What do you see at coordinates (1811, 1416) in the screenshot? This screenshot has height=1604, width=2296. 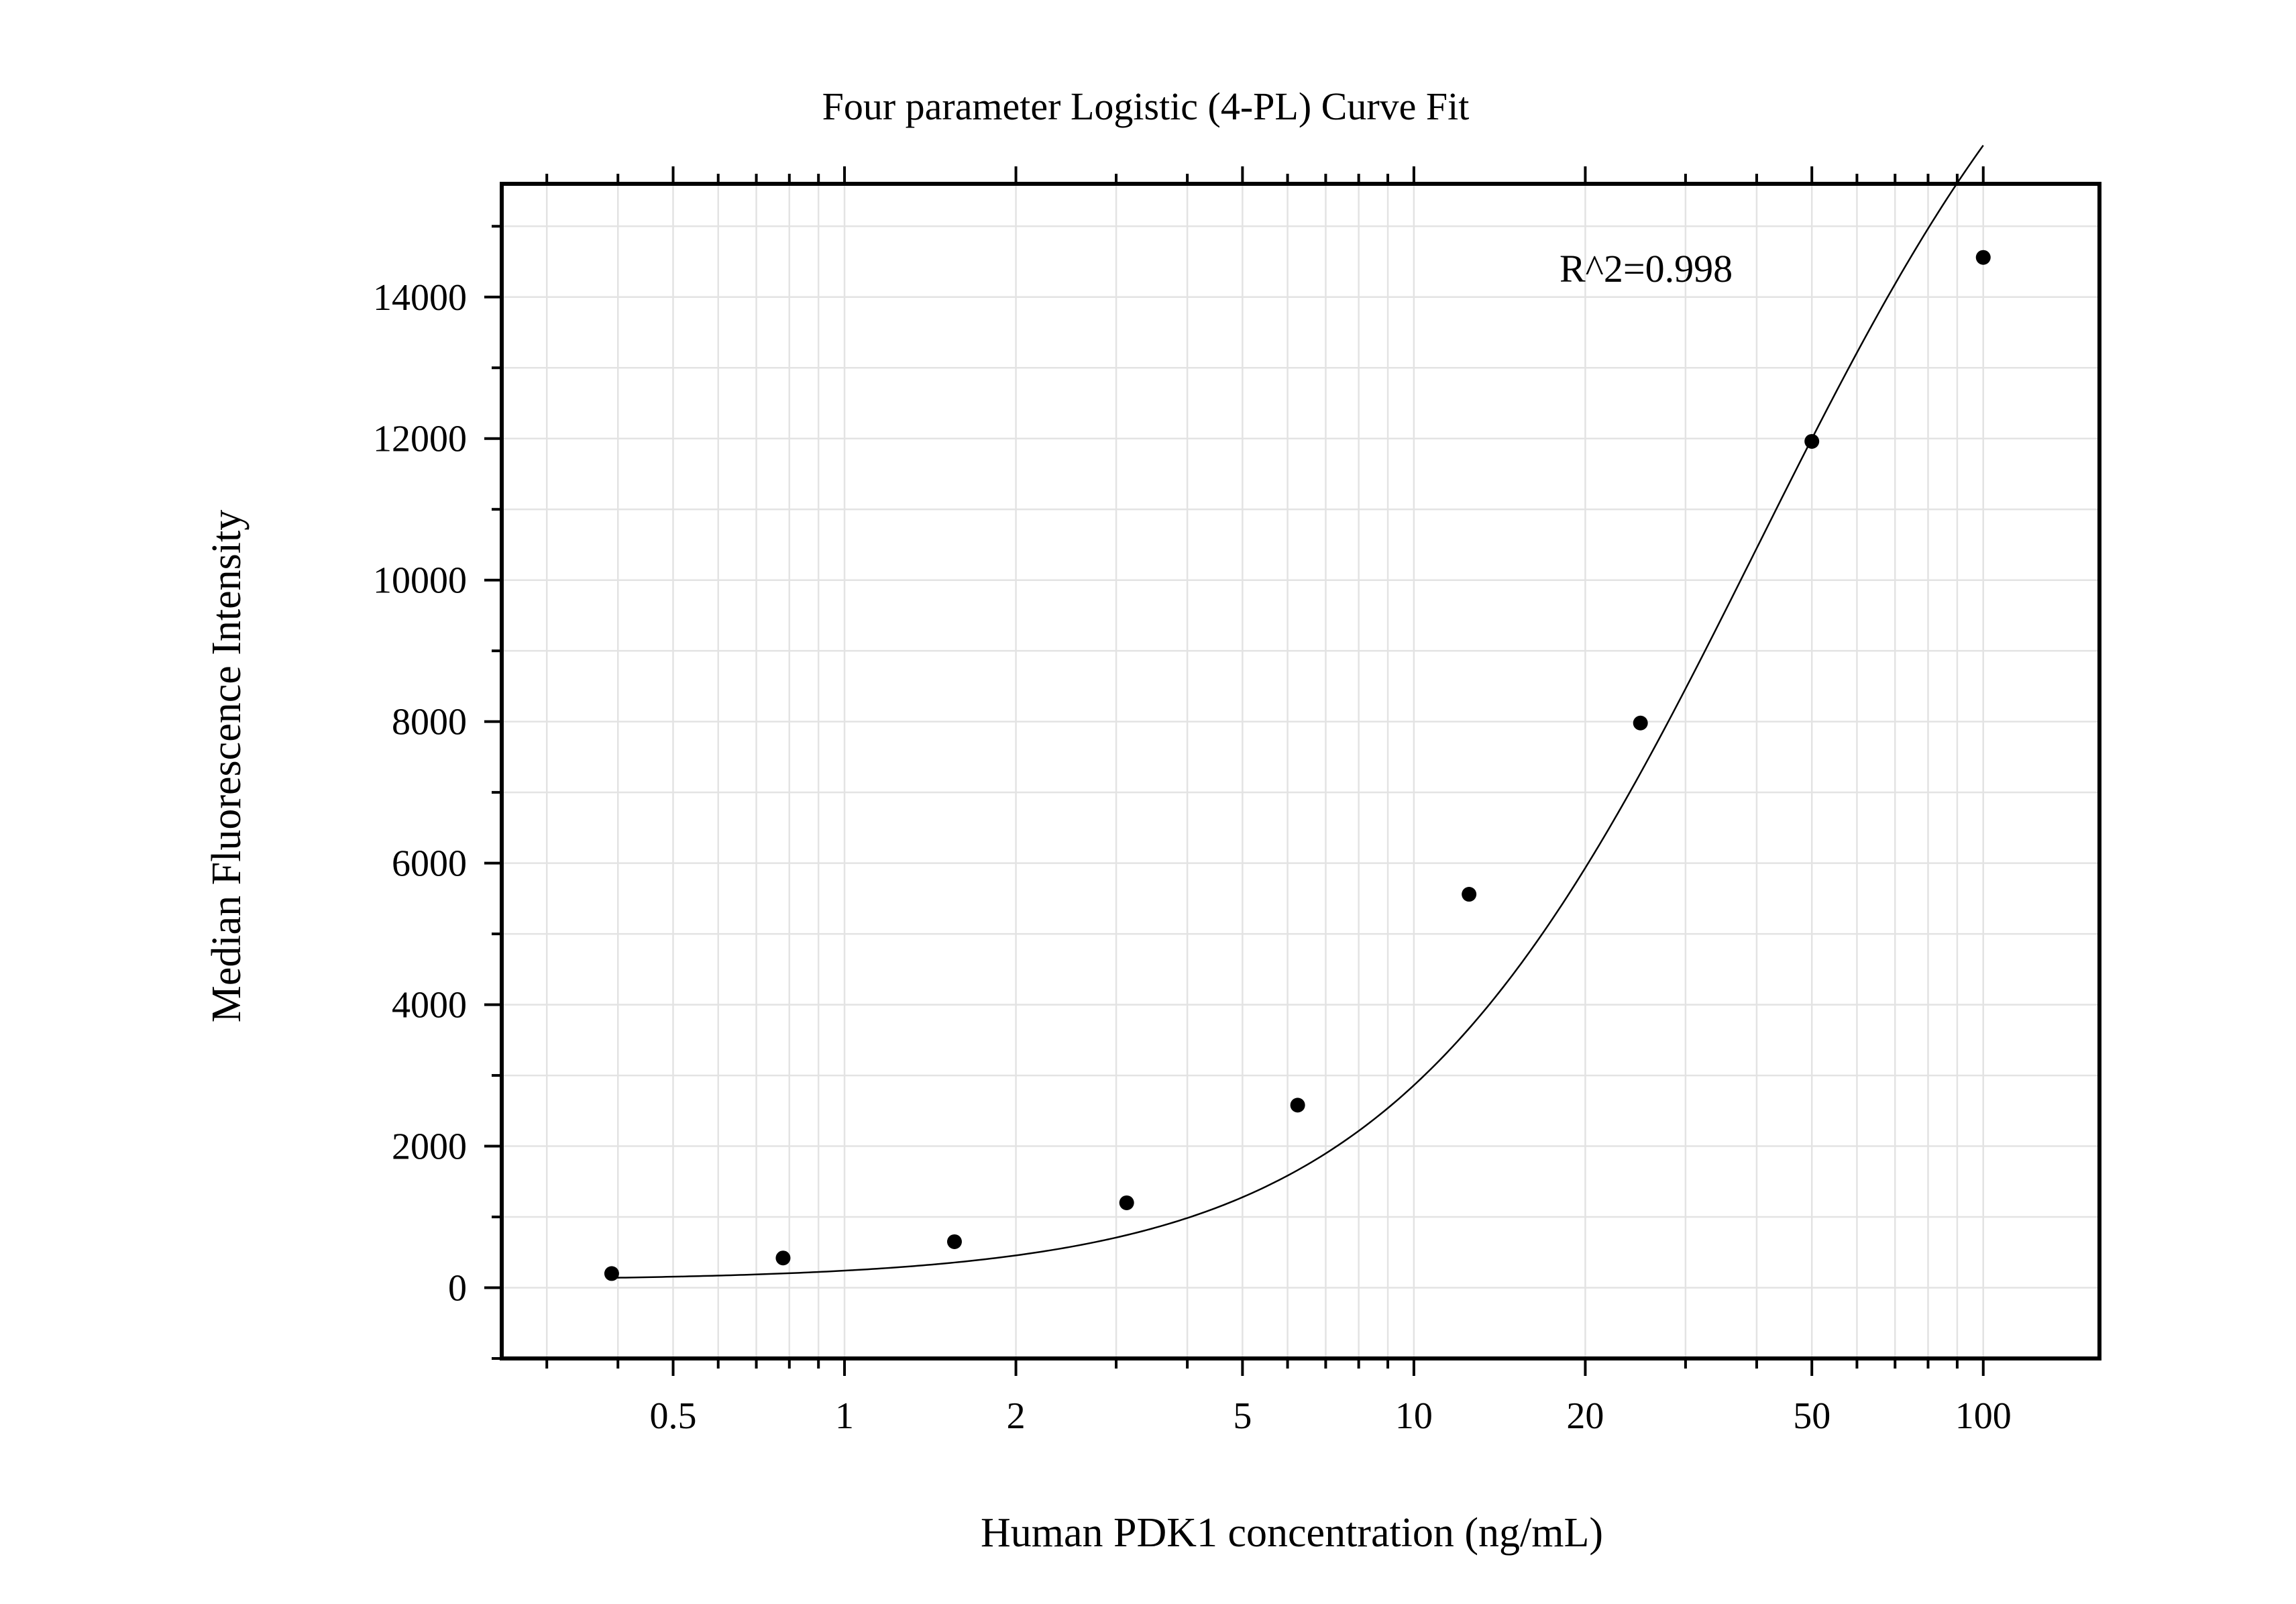 I see `x-tick-label: 50` at bounding box center [1811, 1416].